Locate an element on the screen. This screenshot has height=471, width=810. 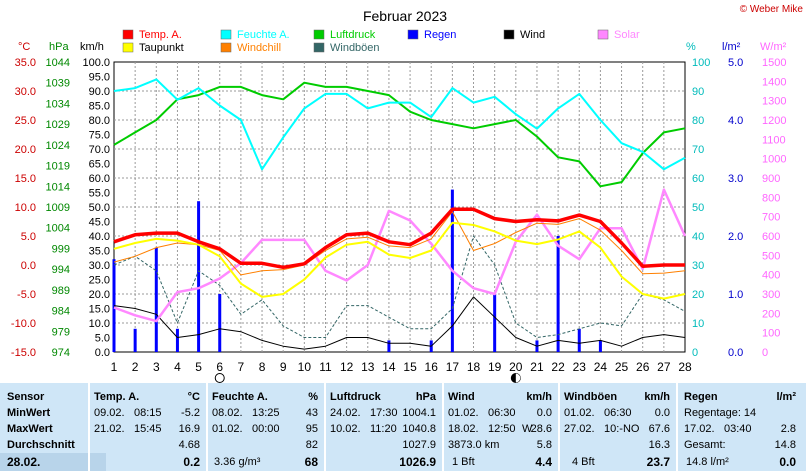
wind-min-value: 0.0 is located at coordinates (544, 413).